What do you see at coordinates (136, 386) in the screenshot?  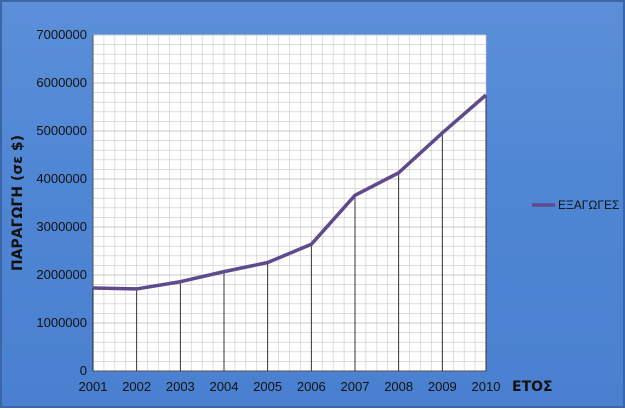 I see `x-tick-label: 2002` at bounding box center [136, 386].